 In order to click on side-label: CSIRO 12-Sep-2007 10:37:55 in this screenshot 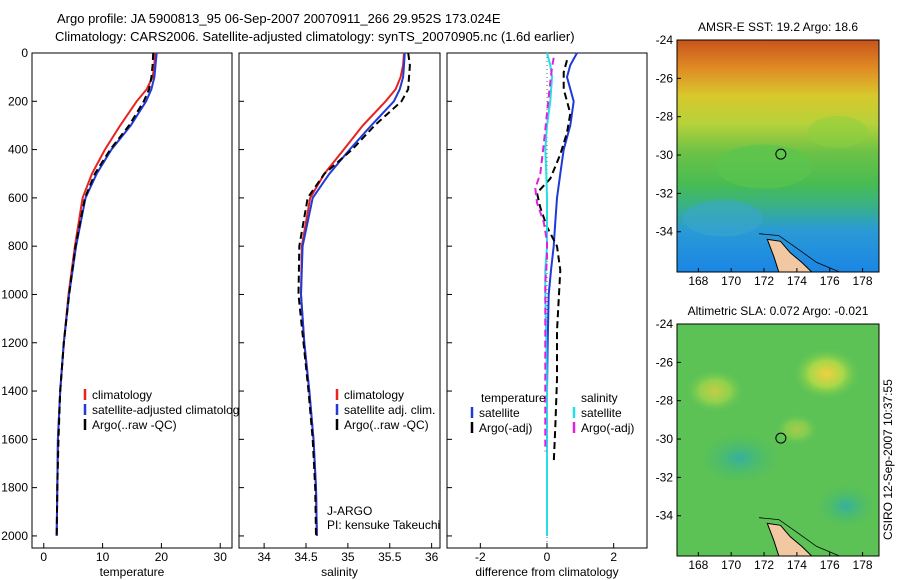, I will do `click(888, 459)`.